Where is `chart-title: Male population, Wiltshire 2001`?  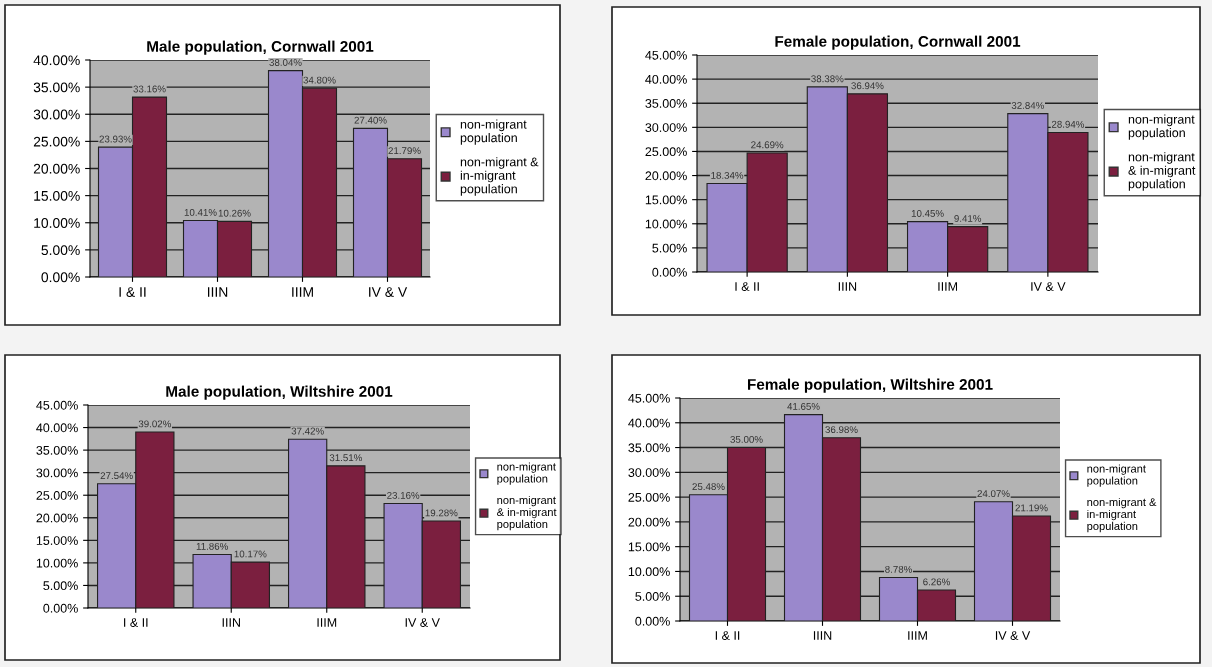
chart-title: Male population, Wiltshire 2001 is located at coordinates (279, 392).